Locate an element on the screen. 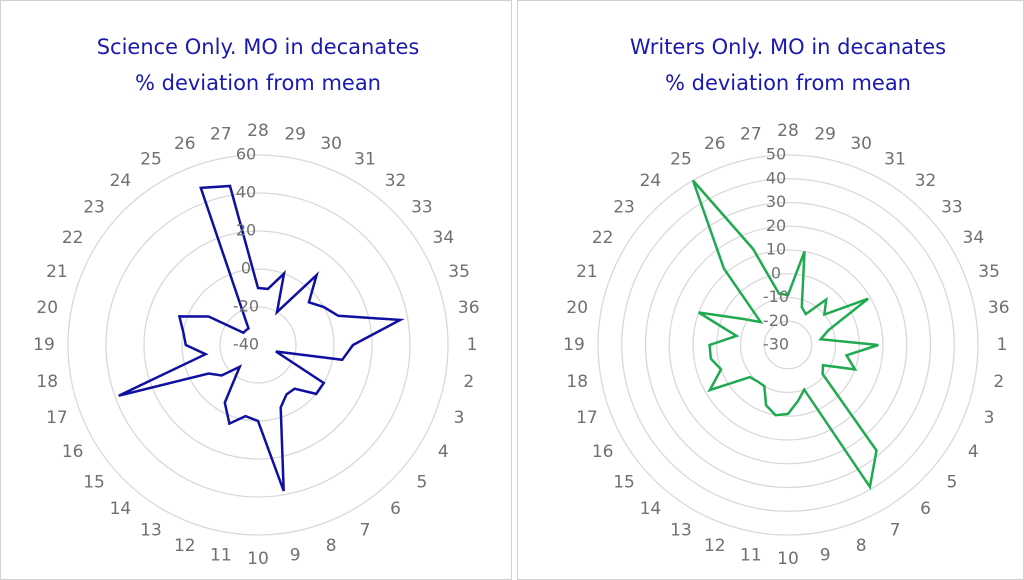 The width and height of the screenshot is (1024, 580). y-tick-label: 60 is located at coordinates (246, 154).